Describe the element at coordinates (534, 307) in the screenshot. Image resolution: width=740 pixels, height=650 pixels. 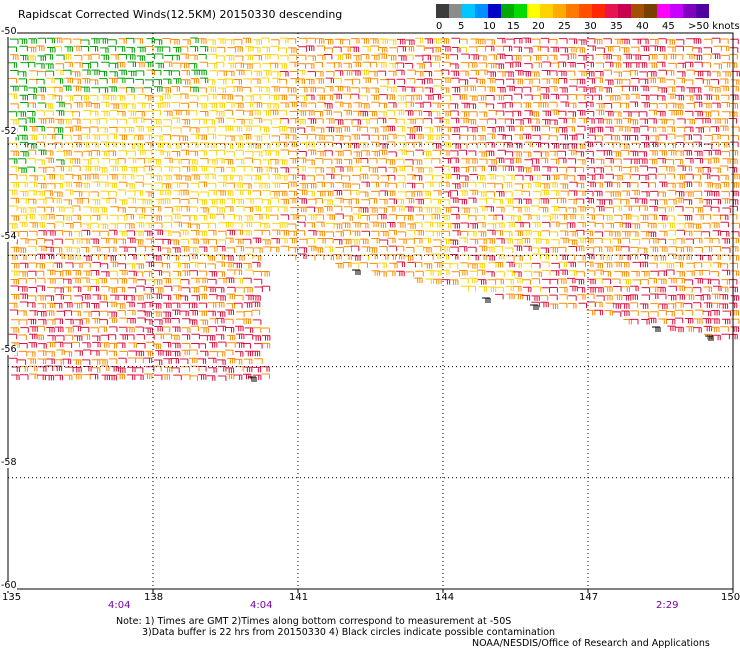
I see `contaminated-wind-barb` at that location.